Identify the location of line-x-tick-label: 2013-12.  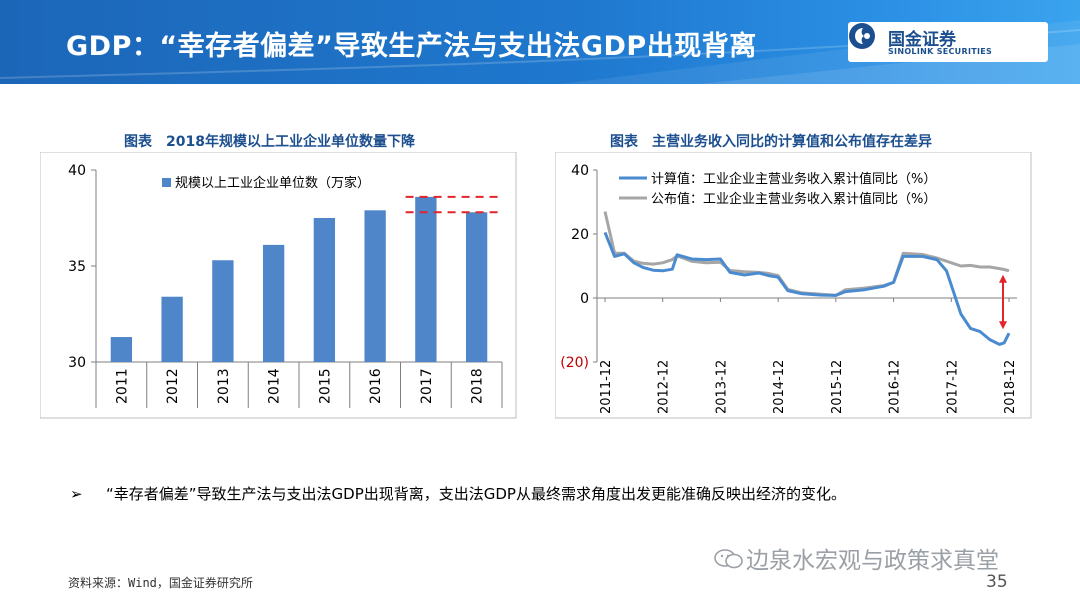
(721, 387).